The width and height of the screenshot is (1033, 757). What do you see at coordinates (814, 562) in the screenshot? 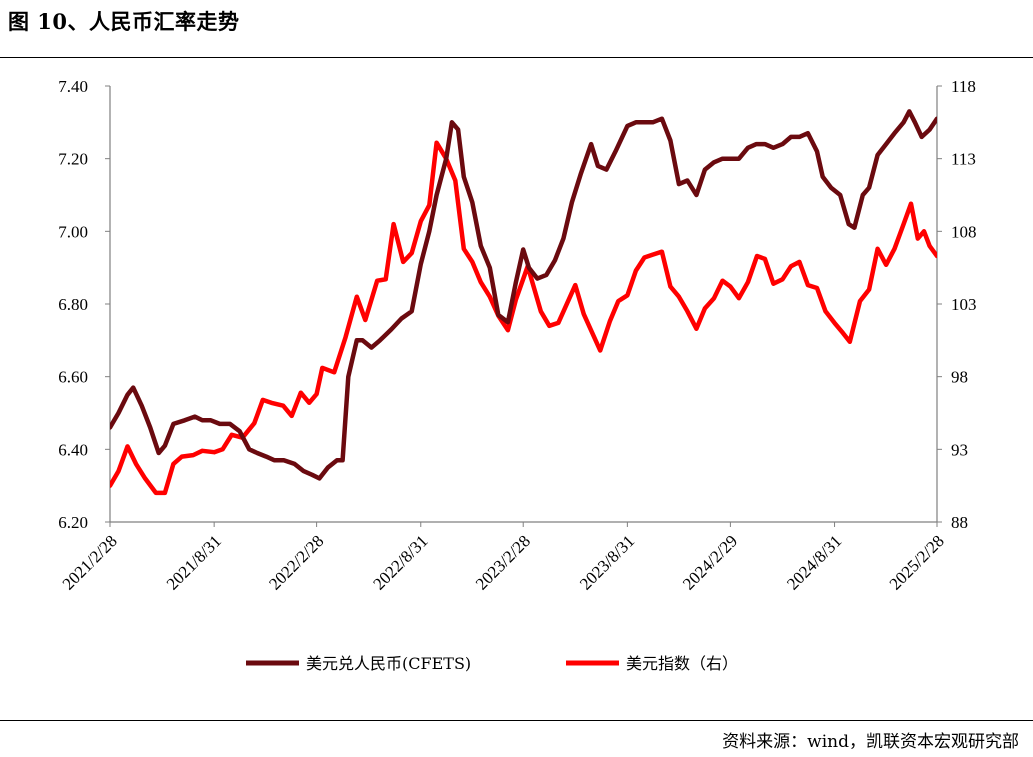
I see `x-tick-label: 2024/8/31` at bounding box center [814, 562].